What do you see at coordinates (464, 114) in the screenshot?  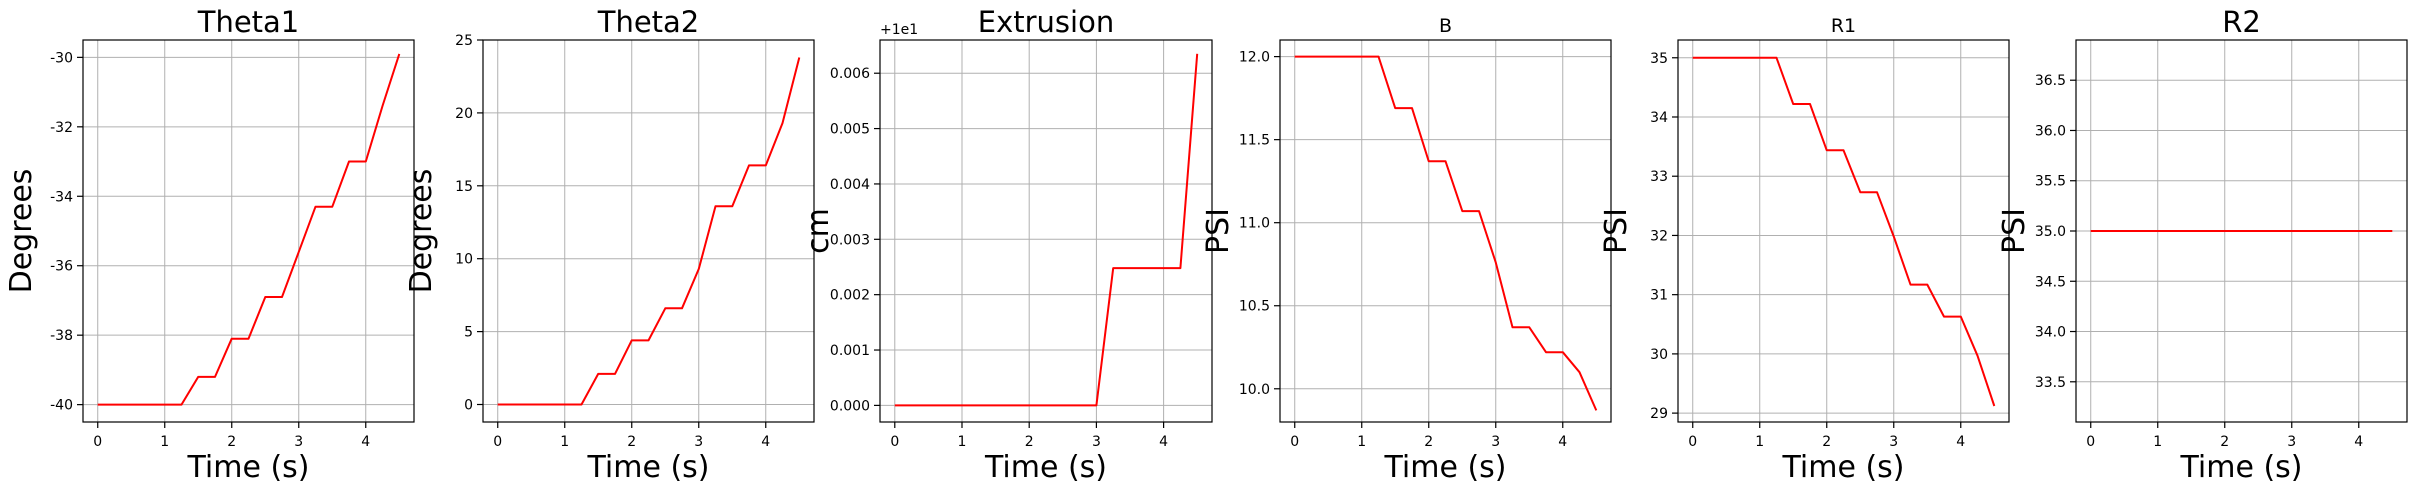 I see `y-tick-label: 20` at bounding box center [464, 114].